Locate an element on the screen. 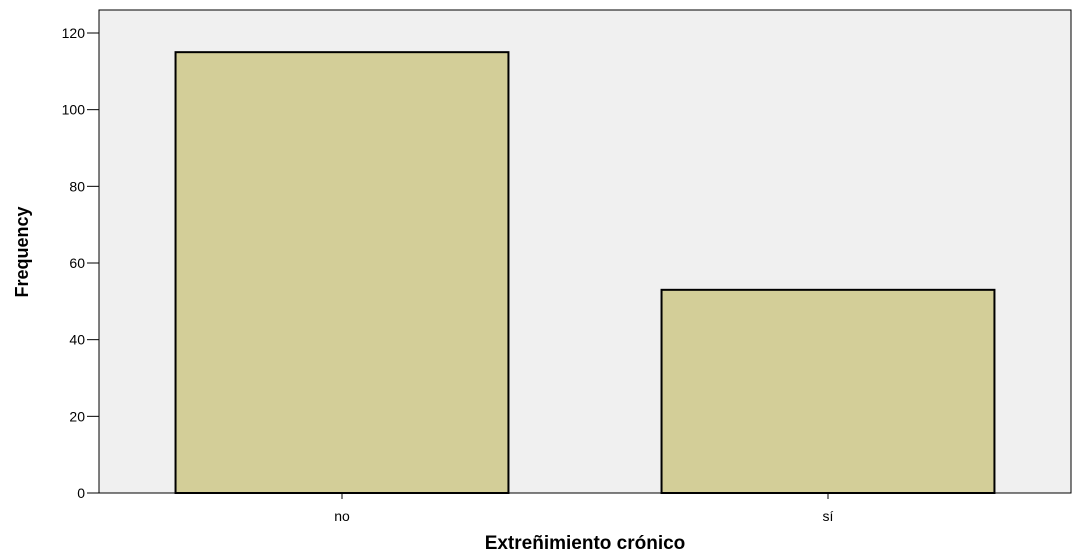 The height and width of the screenshot is (557, 1075). y-tick-label: 40 is located at coordinates (77, 340).